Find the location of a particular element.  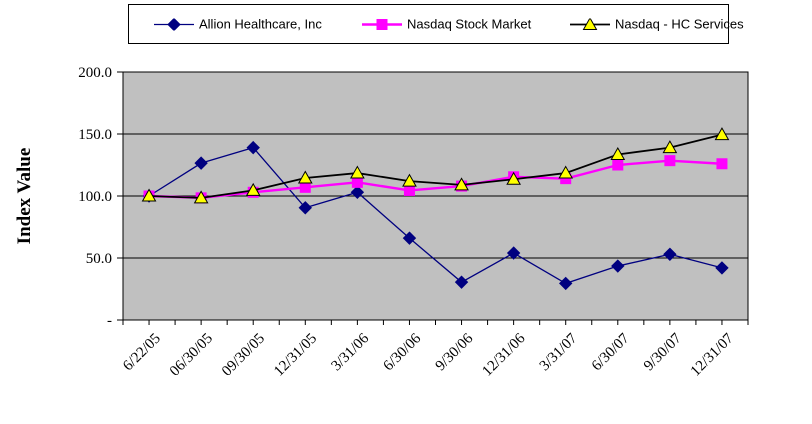

diamond-line-marker-icon is located at coordinates (174, 24).